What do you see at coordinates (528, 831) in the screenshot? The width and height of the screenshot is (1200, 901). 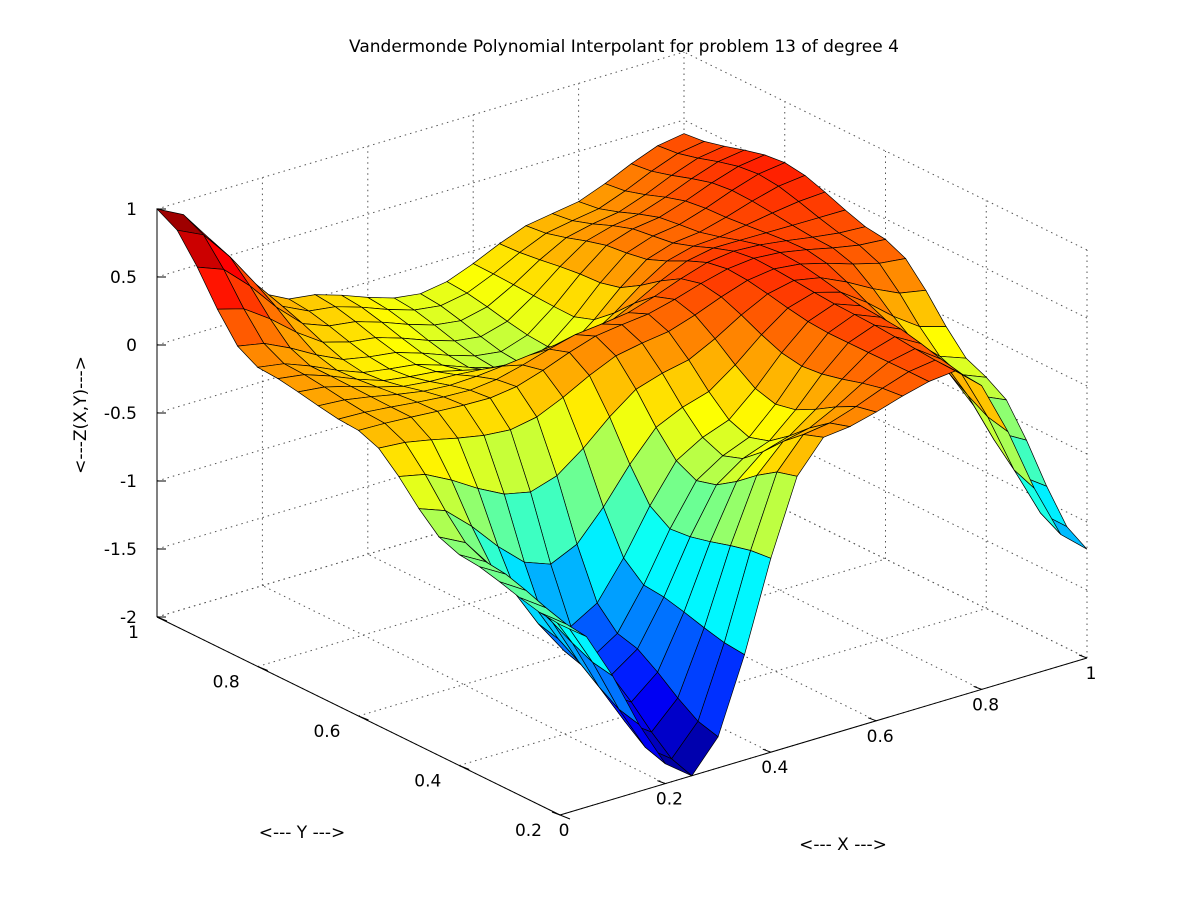 I see `y-tick-label: 0.2` at bounding box center [528, 831].